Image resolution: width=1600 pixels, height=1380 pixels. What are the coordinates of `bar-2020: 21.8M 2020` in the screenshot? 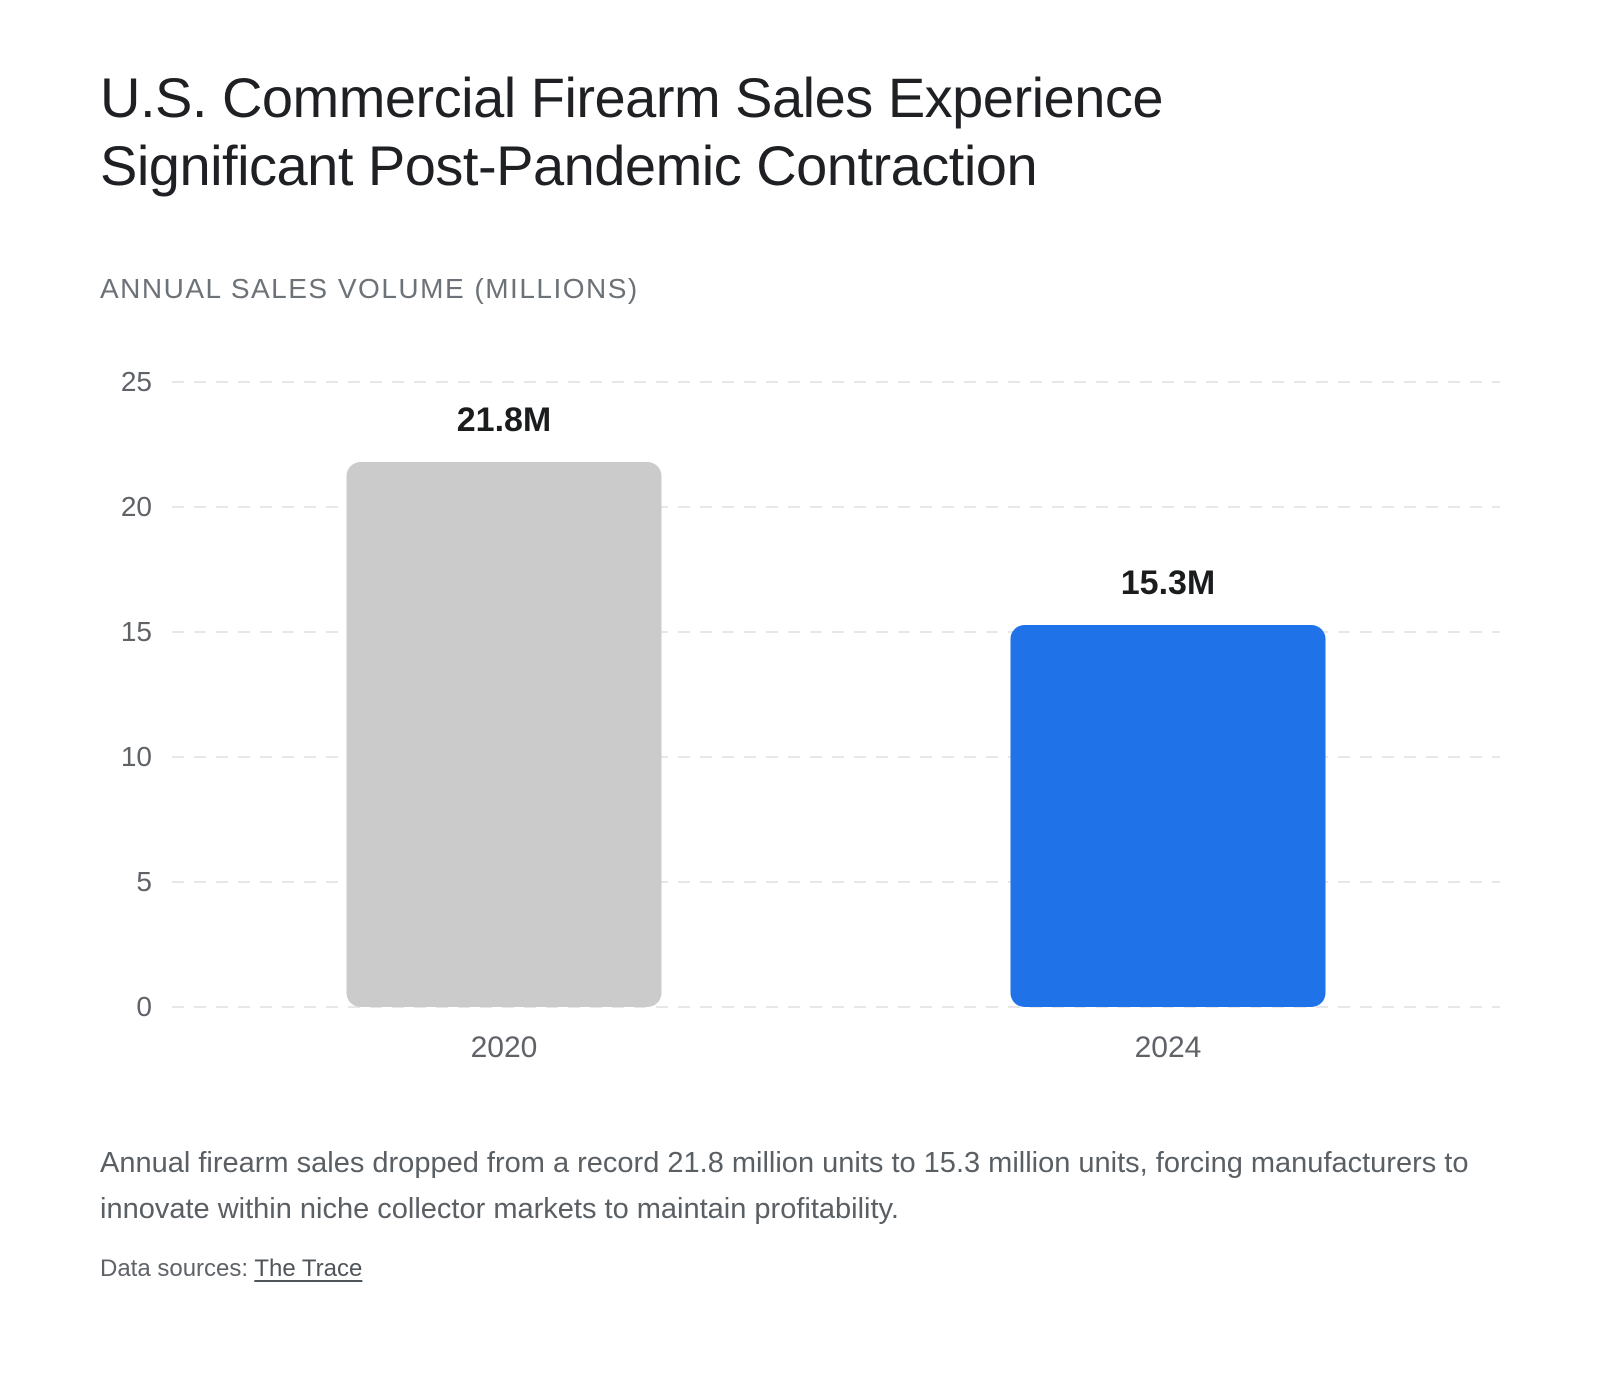 It's located at (504, 732).